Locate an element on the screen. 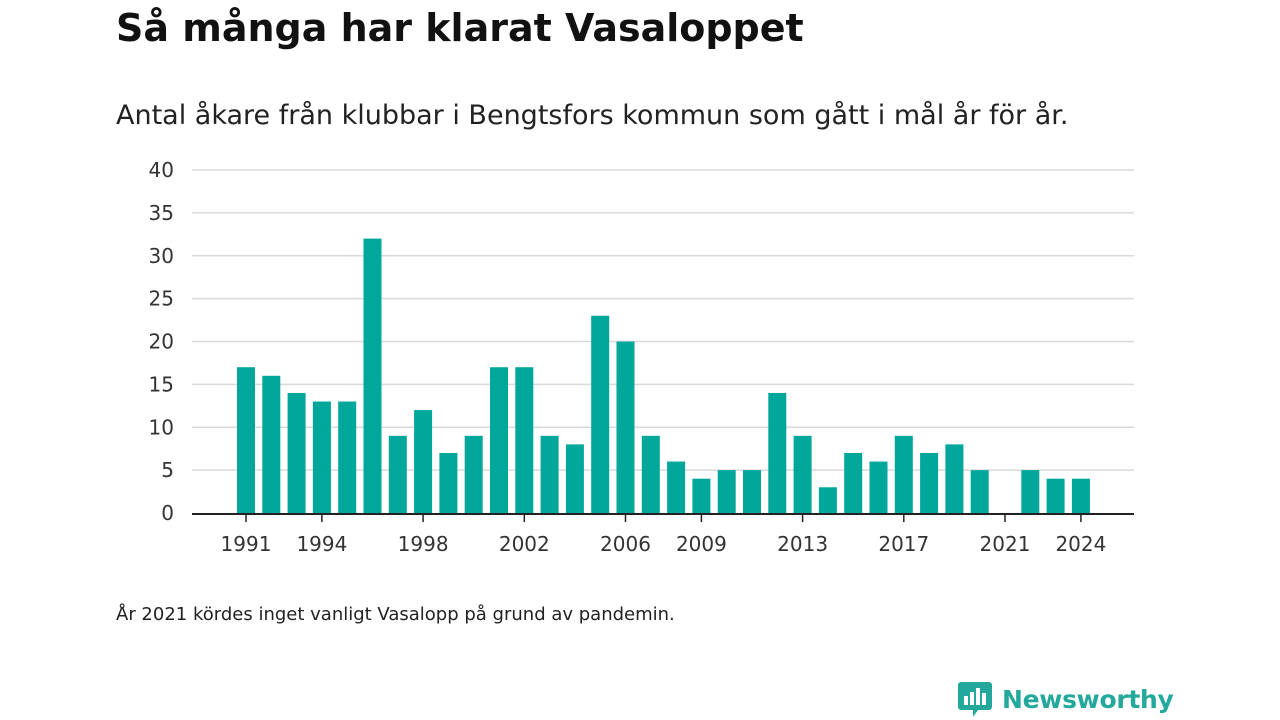  x-tick-label-1998: 1998 is located at coordinates (423, 544).